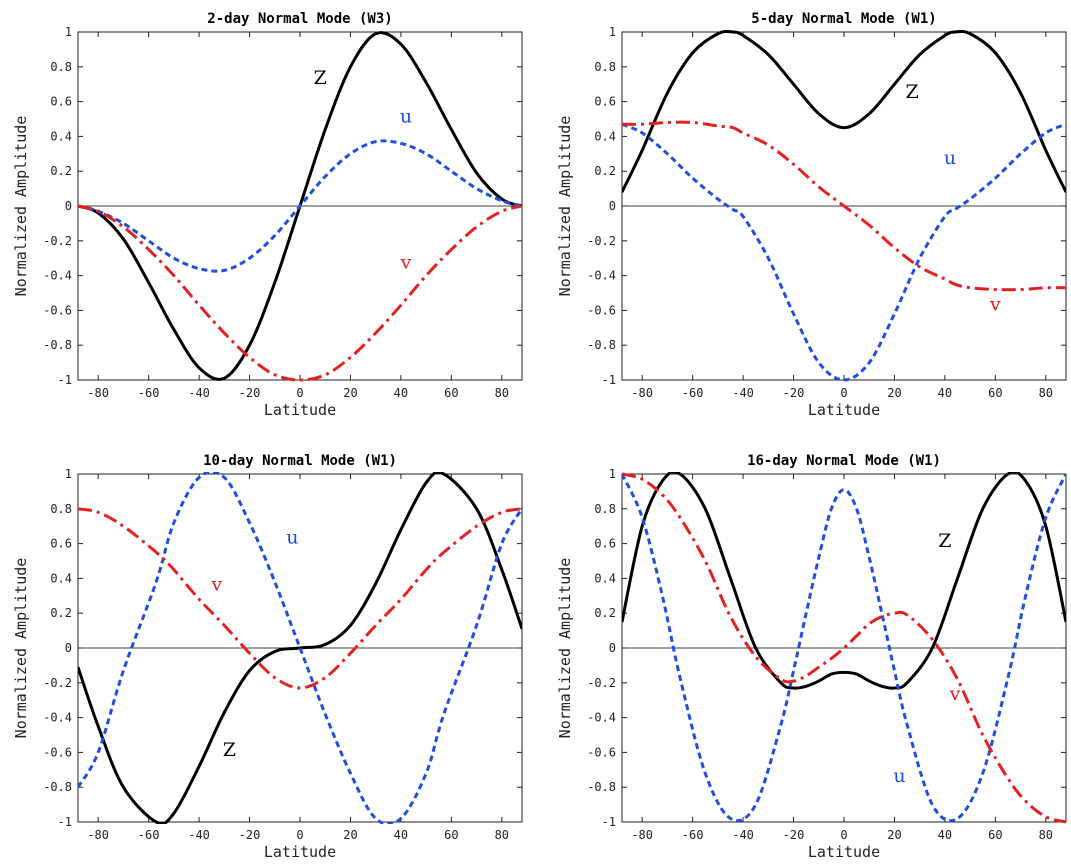  I want to click on panel-title: 16-day Normal Mode (W1), so click(844, 461).